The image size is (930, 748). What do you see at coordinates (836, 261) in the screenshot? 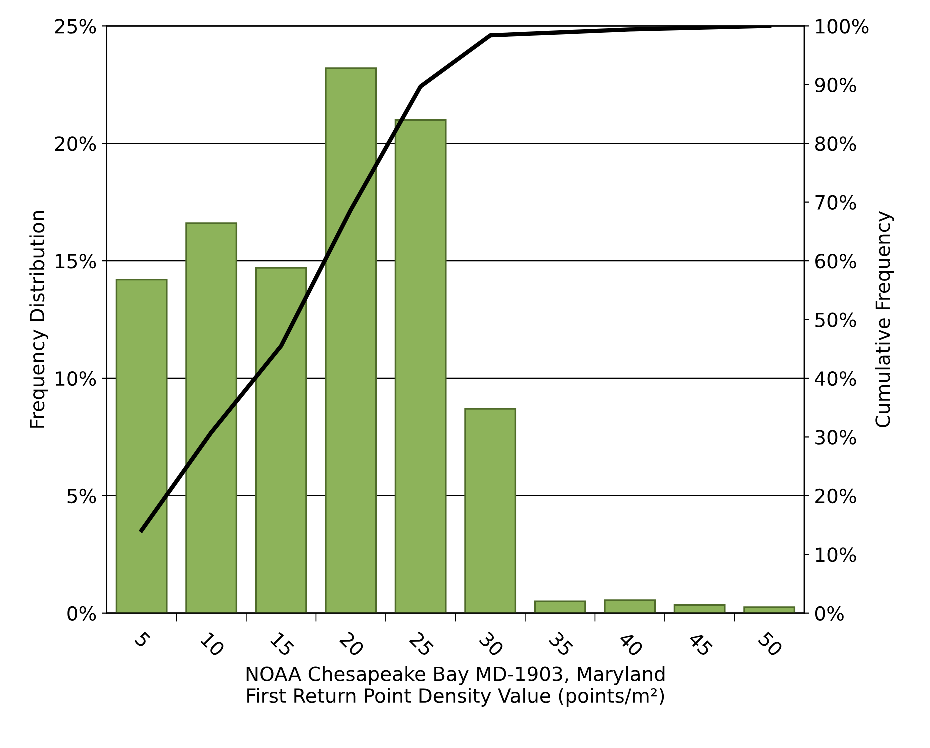
I see `y2-tick-label: 60%` at bounding box center [836, 261].